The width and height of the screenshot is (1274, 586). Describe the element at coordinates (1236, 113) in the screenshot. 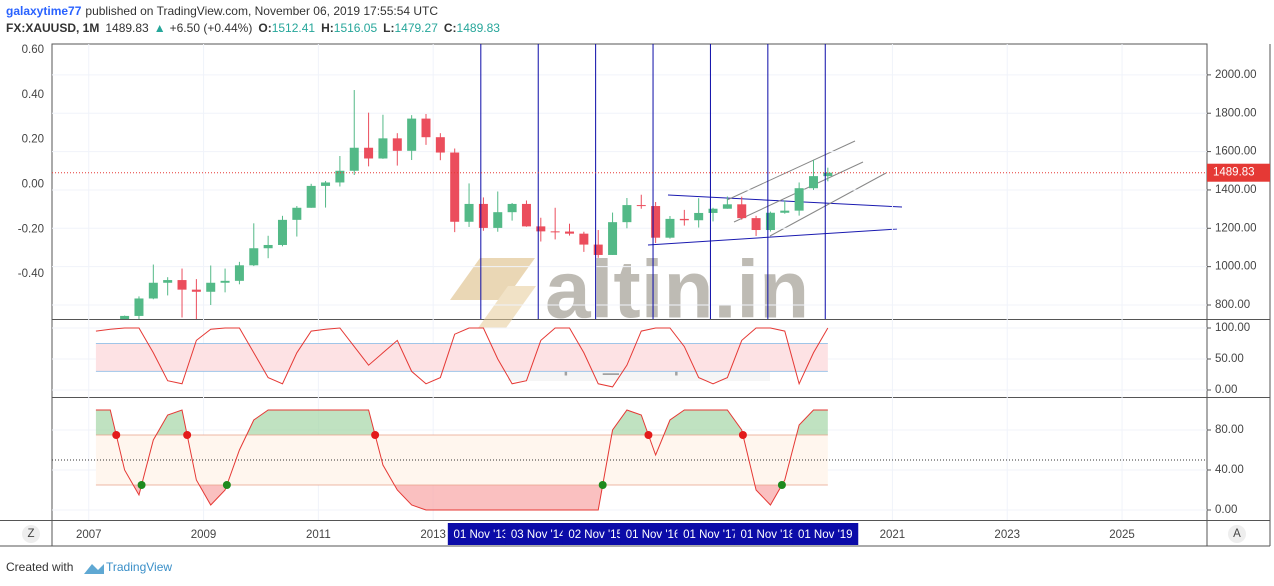

I see `y-tick-label: 1800.00` at that location.